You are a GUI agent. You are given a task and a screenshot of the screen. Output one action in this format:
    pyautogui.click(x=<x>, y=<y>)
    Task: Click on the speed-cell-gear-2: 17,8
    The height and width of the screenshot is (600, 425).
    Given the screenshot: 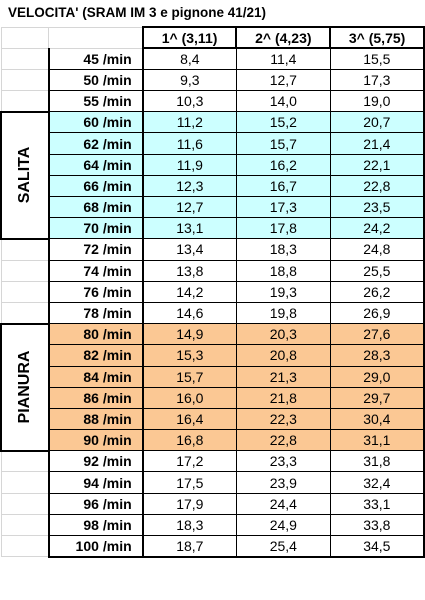 What is the action you would take?
    pyautogui.click(x=283, y=228)
    